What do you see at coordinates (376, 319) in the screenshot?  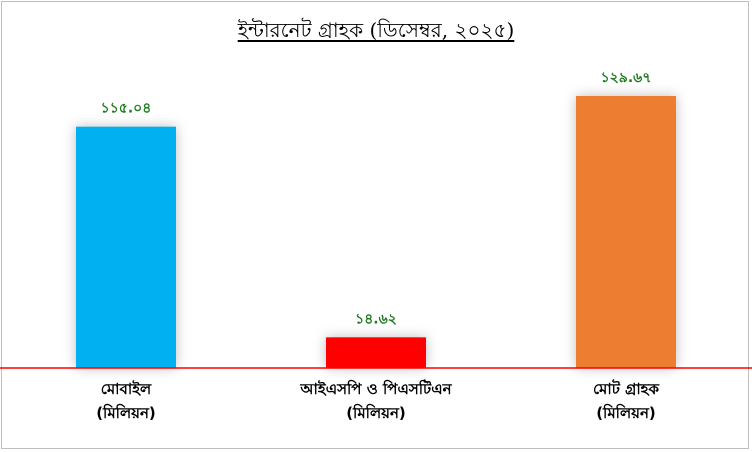 I see `data-label-2: ১৪.৬২` at bounding box center [376, 319].